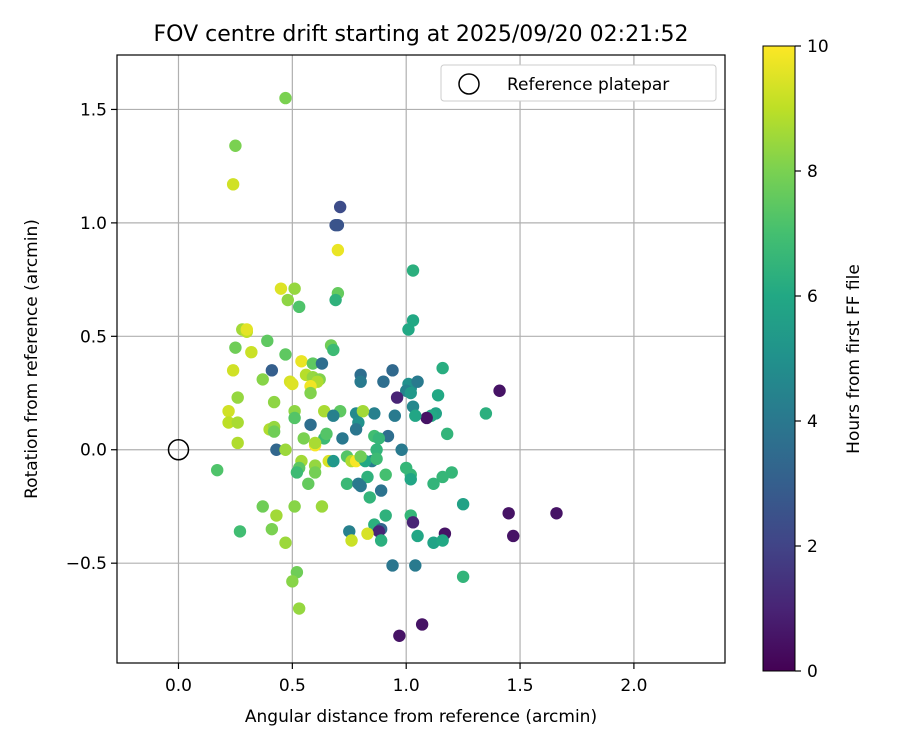  I want to click on legend-label: Reference platepar, so click(588, 85).